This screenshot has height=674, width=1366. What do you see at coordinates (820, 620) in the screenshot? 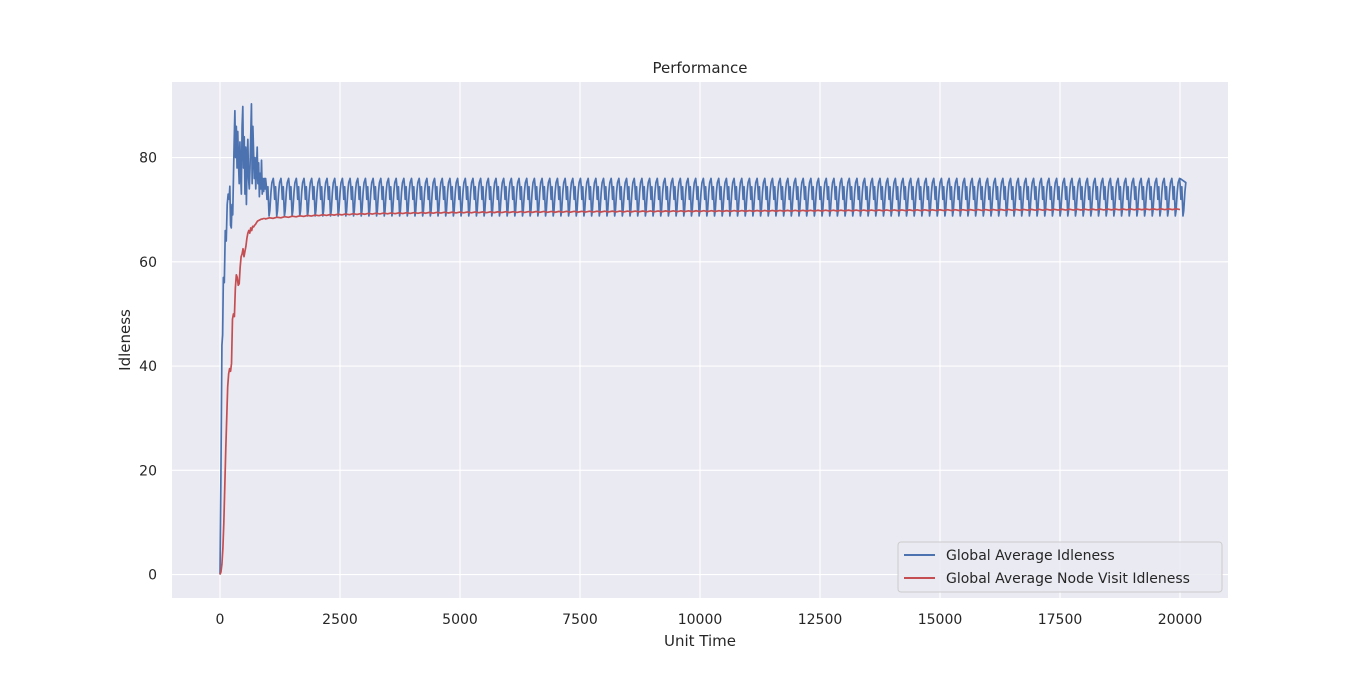
I see `x-tick-label: 12500` at bounding box center [820, 620].